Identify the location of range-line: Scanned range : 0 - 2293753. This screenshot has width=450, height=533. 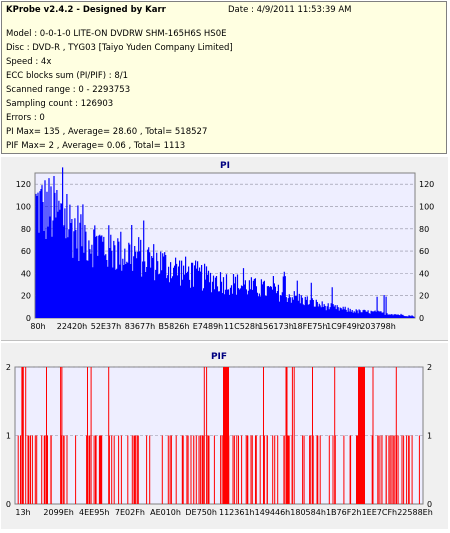
(68, 90).